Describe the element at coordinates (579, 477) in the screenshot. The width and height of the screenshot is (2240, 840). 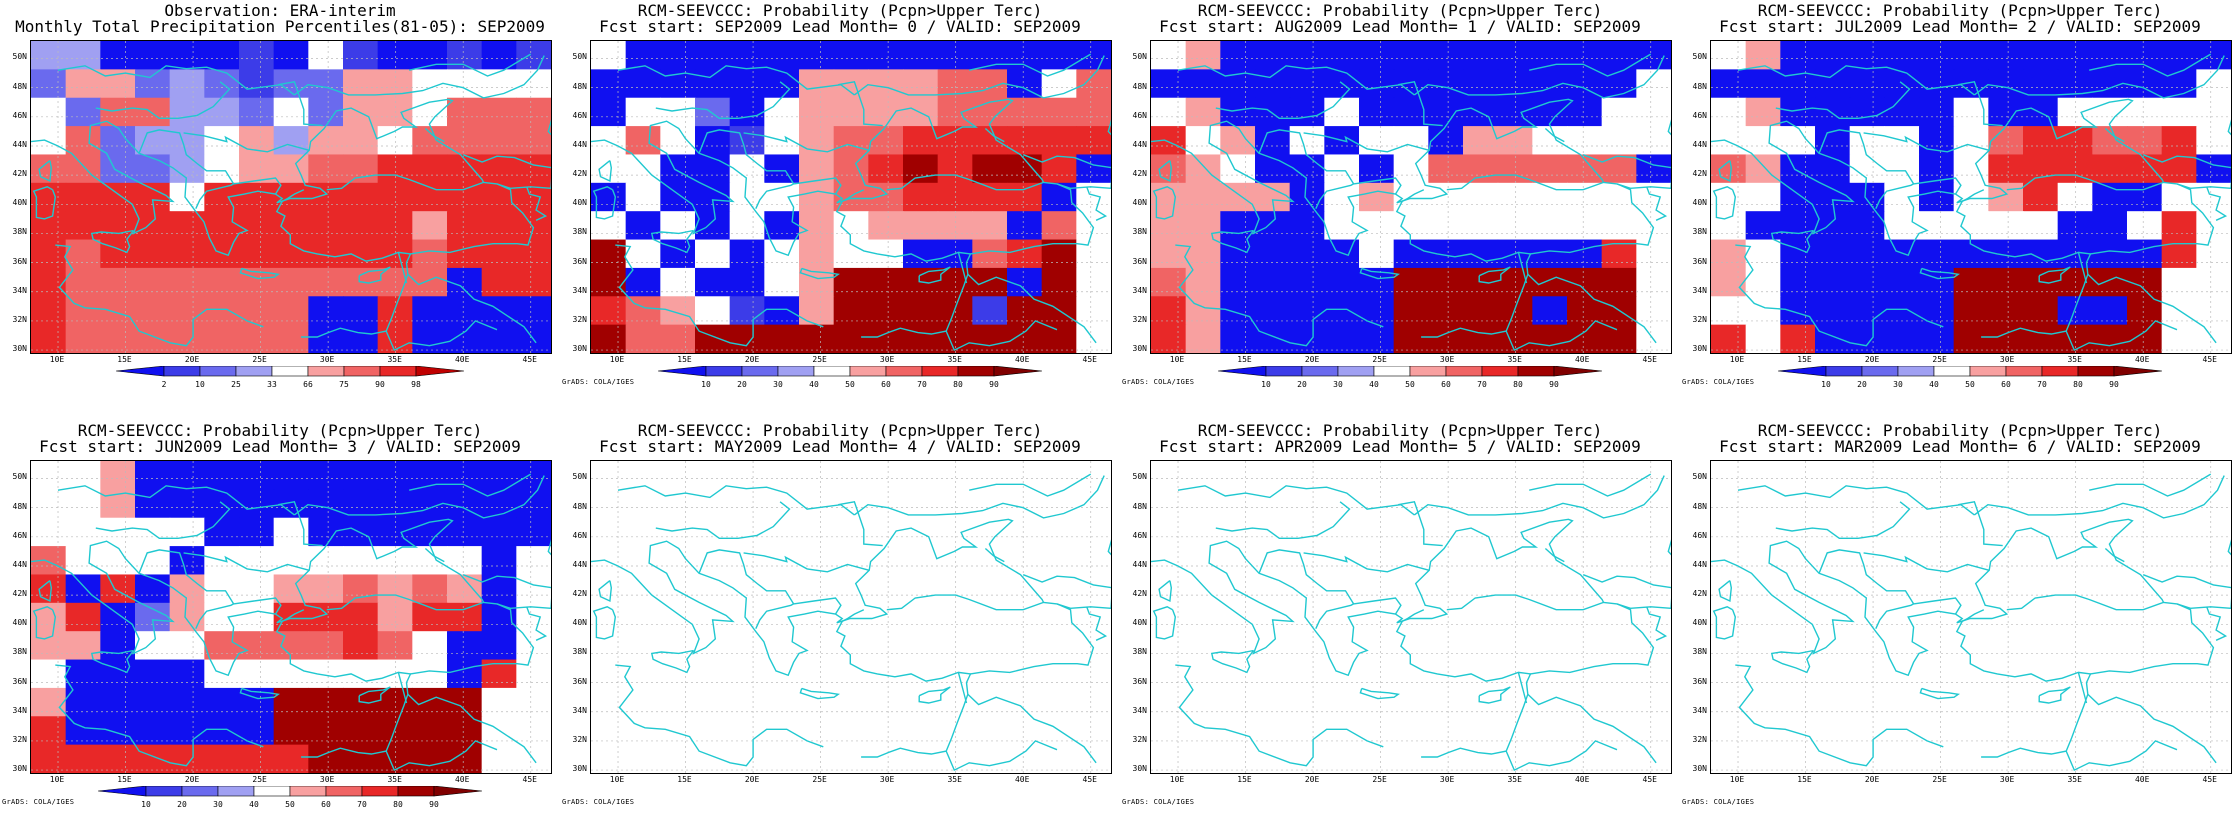
I see `latitude-label: 50N` at that location.